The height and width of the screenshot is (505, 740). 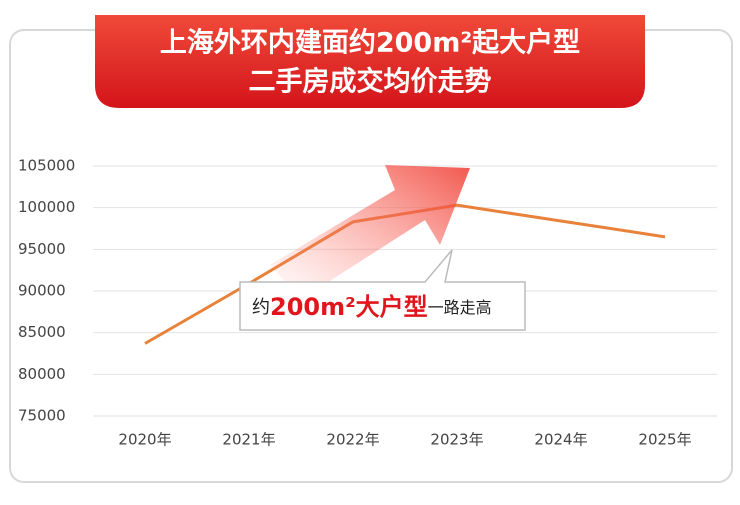 What do you see at coordinates (144, 440) in the screenshot?
I see `x-tick-label: 2020年` at bounding box center [144, 440].